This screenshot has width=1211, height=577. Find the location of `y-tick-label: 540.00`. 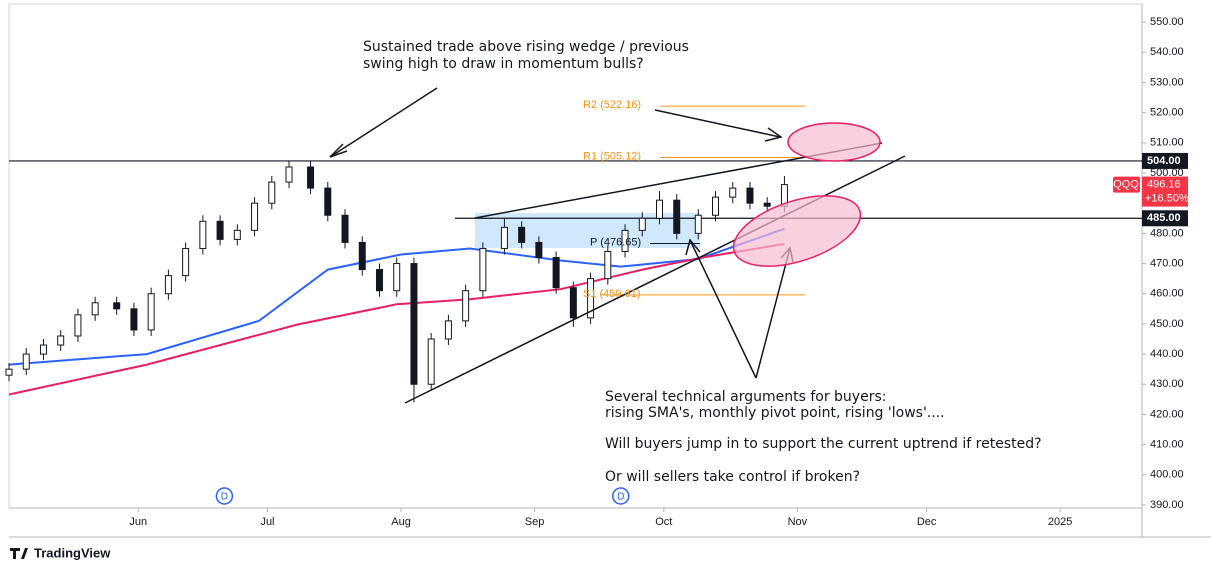

y-tick-label: 540.00 is located at coordinates (1167, 52).